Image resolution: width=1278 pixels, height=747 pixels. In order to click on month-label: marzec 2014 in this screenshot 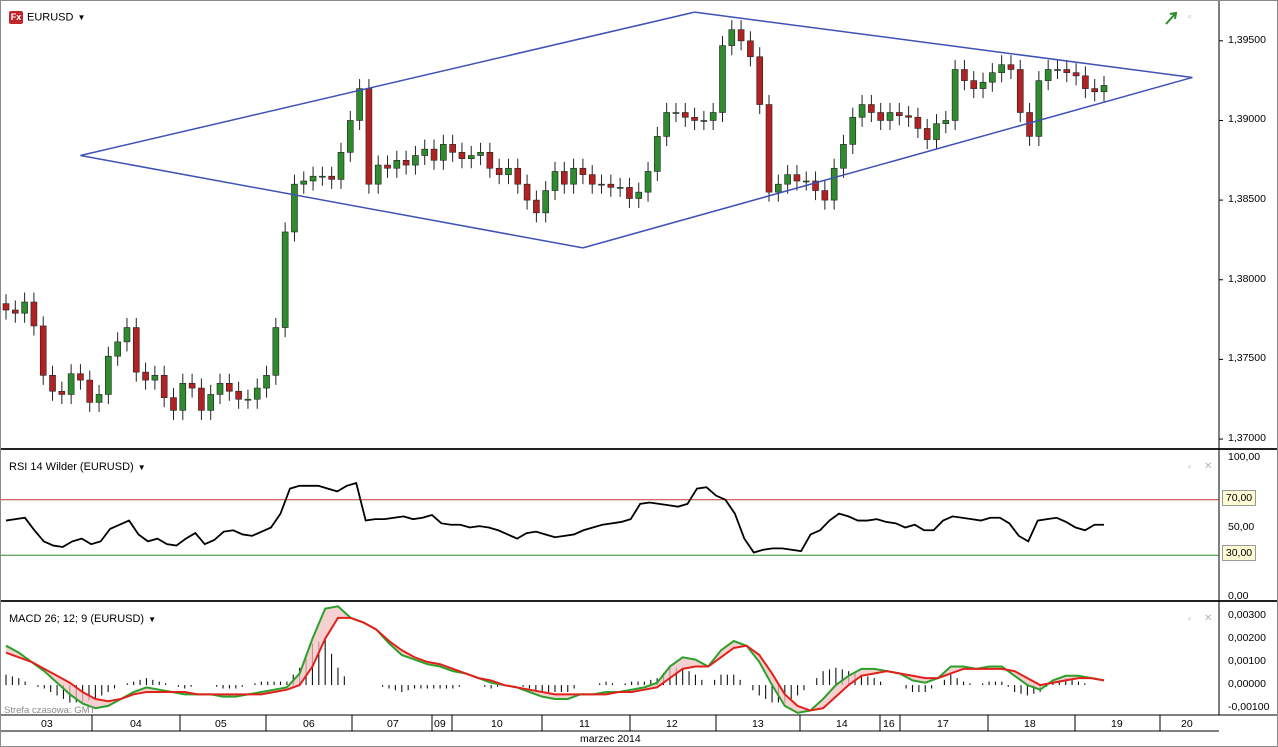, I will do `click(610, 739)`.